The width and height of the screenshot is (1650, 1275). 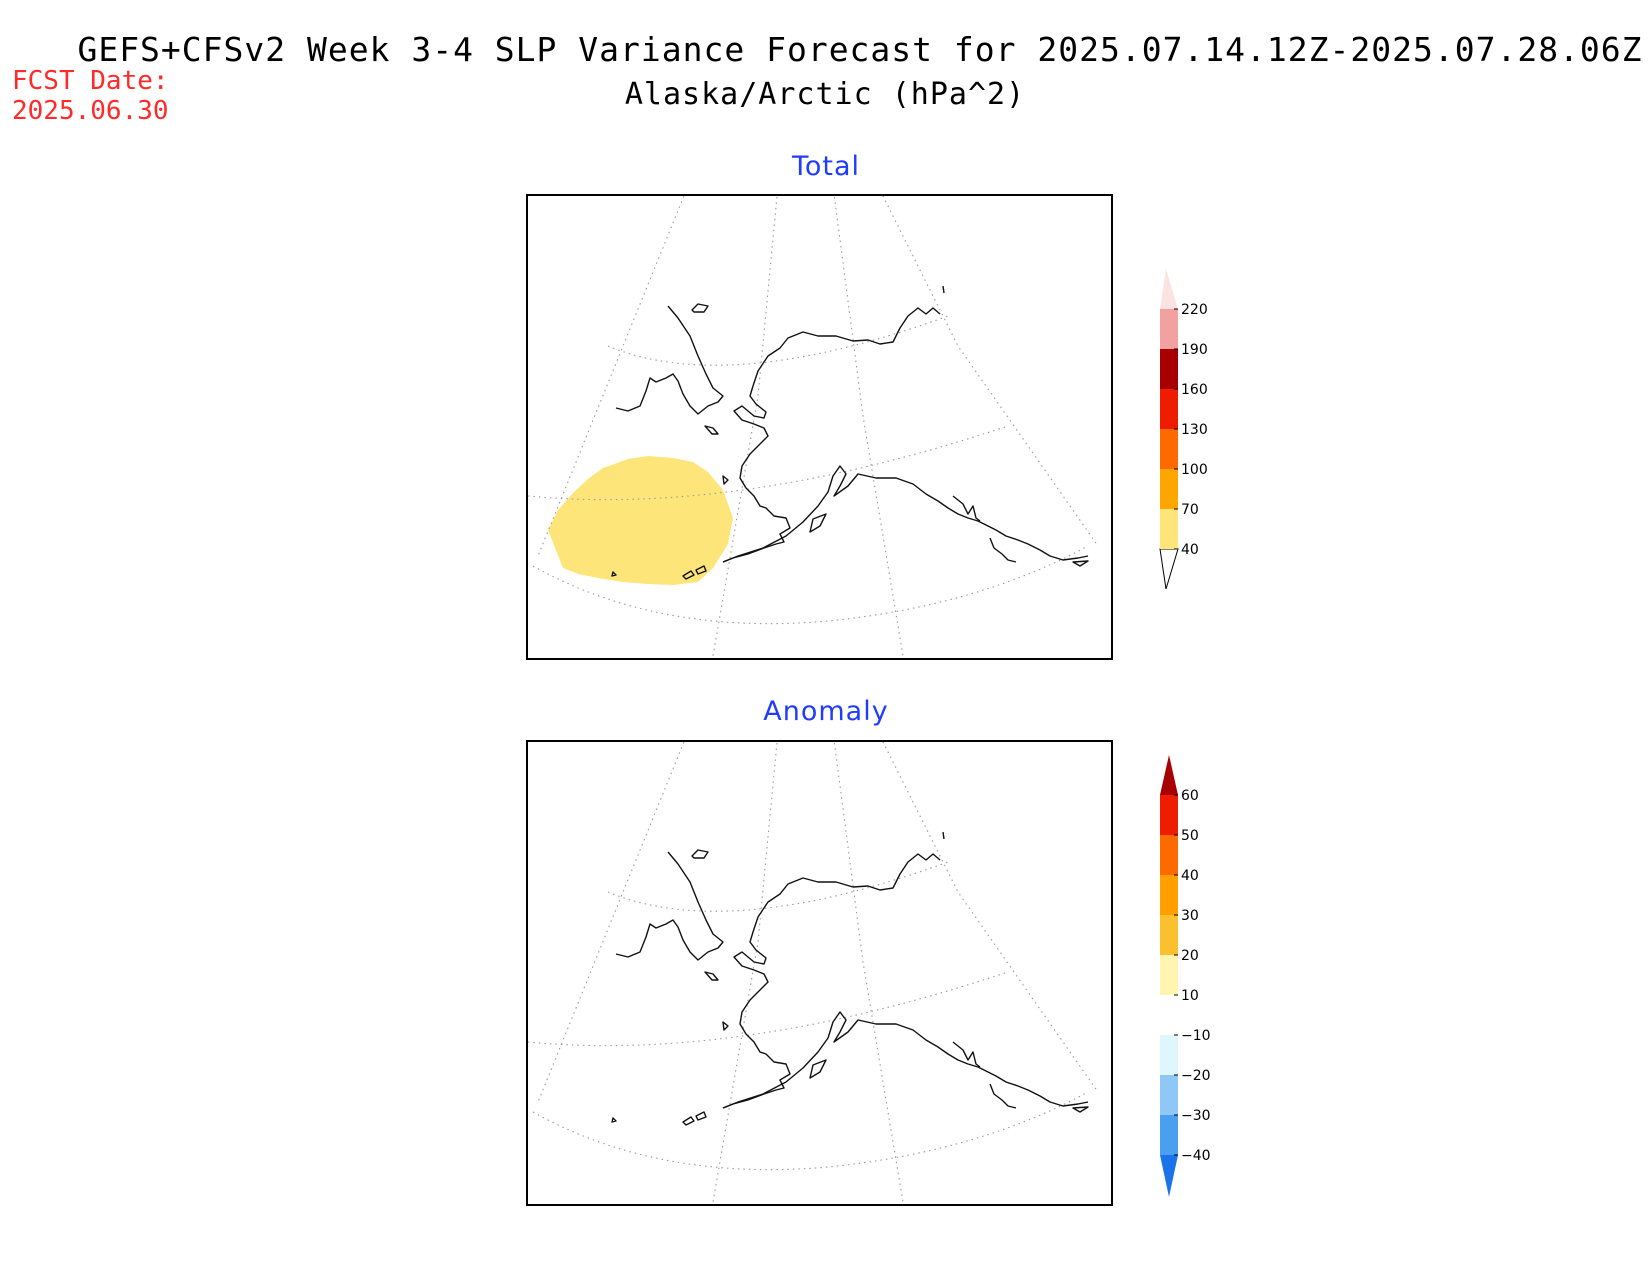 I want to click on chart-subtitle: Alaska/Arctic (hPa^2), so click(x=825, y=94).